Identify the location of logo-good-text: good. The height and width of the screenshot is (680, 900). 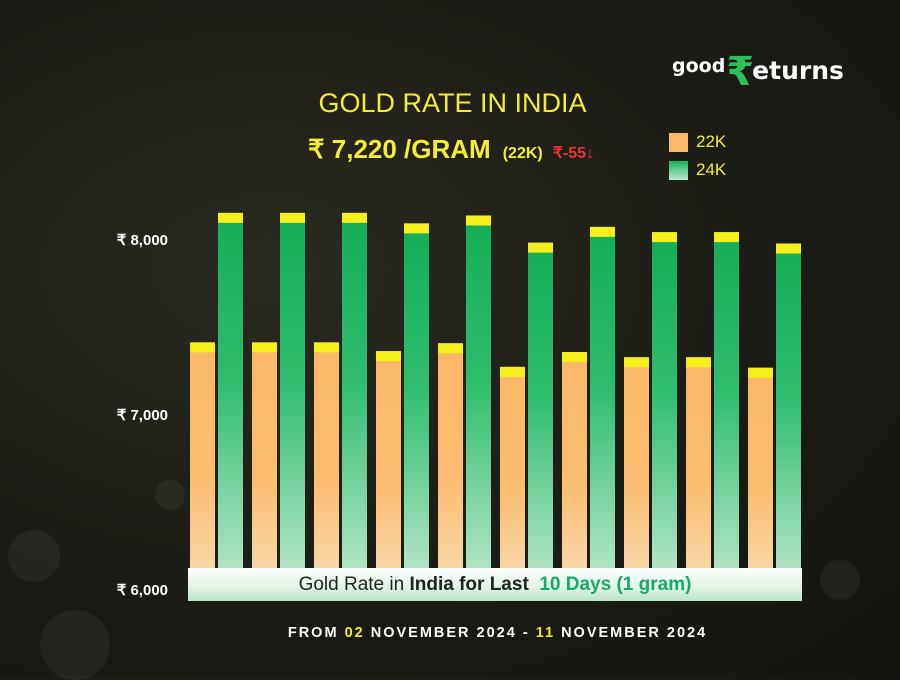
(699, 66).